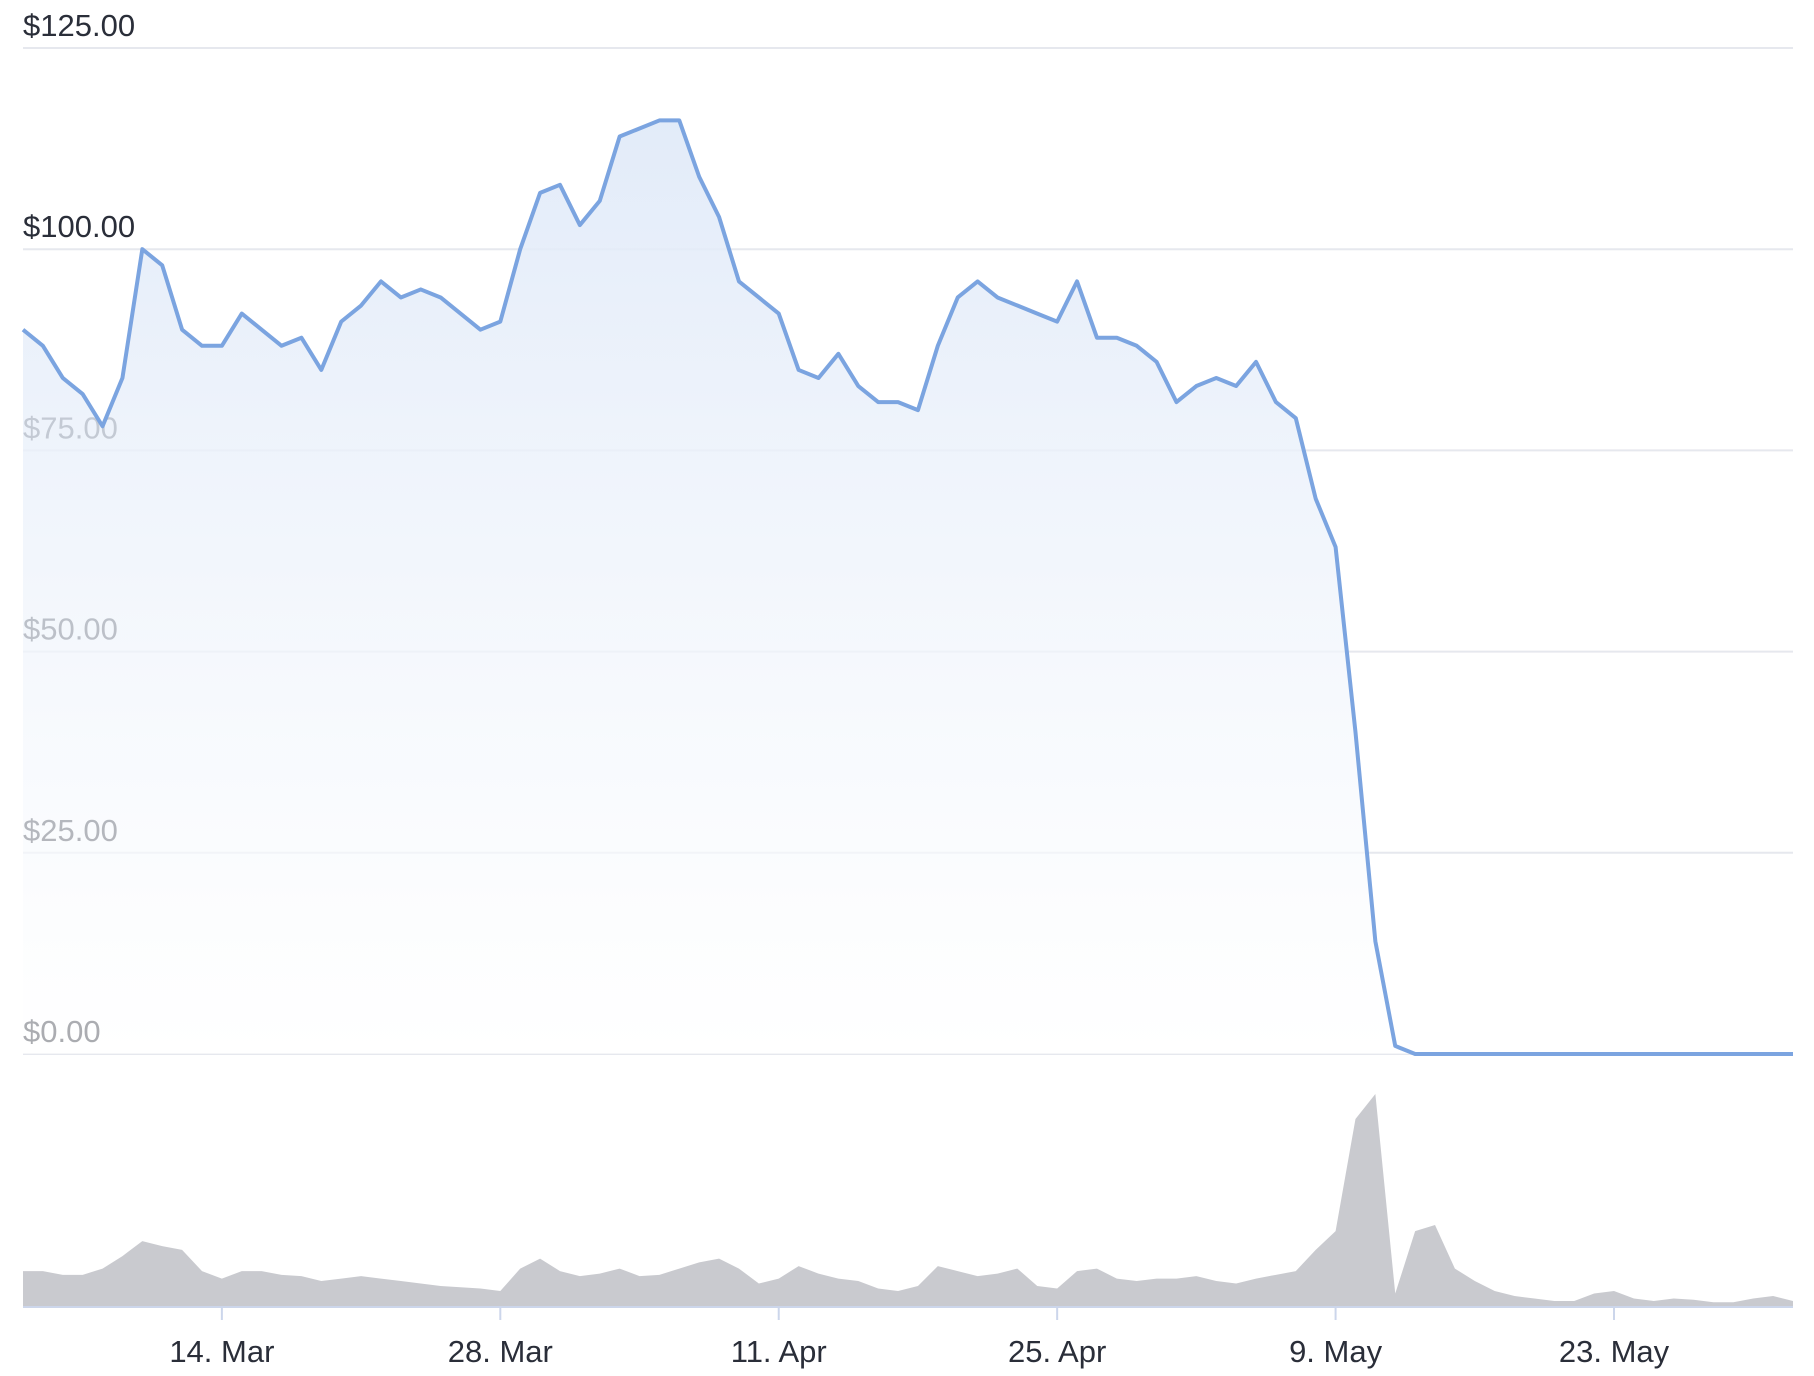  Describe the element at coordinates (221, 1351) in the screenshot. I see `x-tick-label: 14. Mar` at that location.